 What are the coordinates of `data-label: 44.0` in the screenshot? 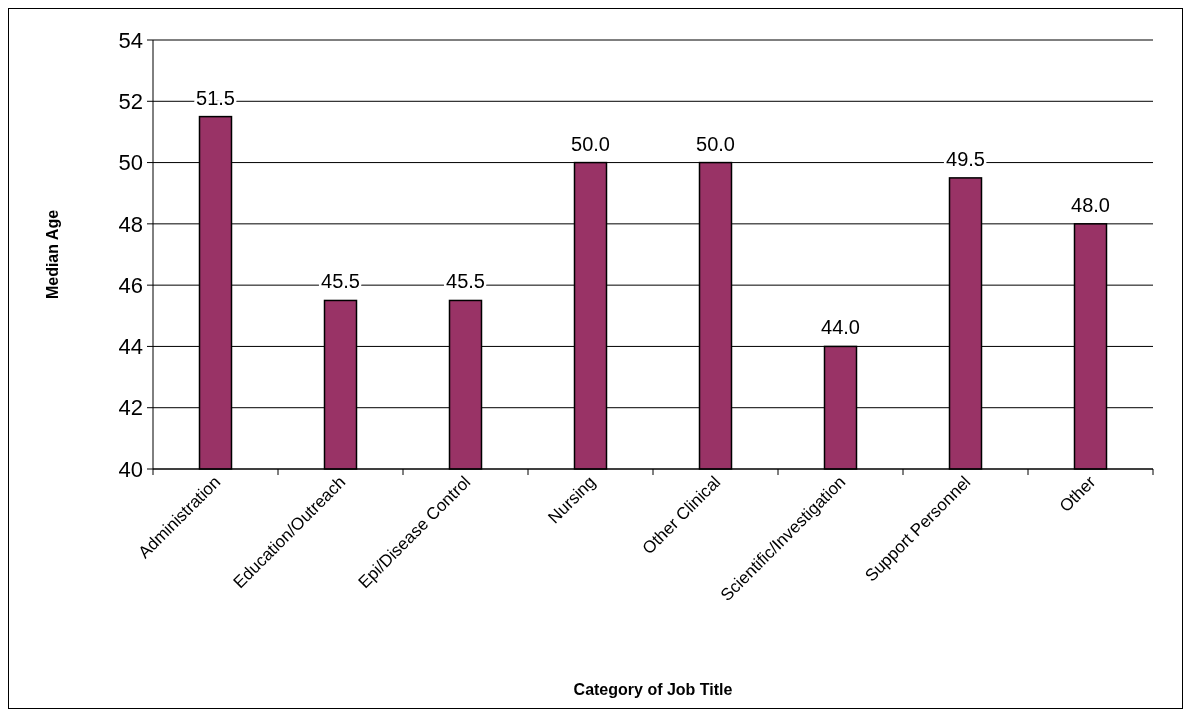 It's located at (840, 327).